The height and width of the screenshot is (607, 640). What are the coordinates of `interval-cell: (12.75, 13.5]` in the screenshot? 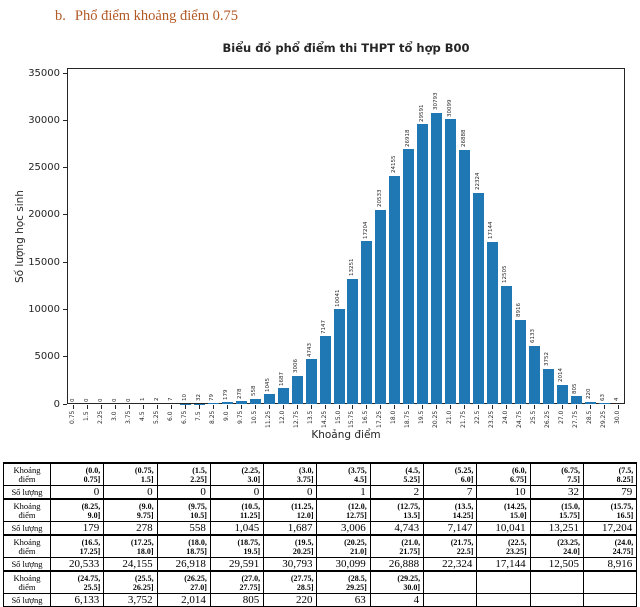 It's located at (396, 510).